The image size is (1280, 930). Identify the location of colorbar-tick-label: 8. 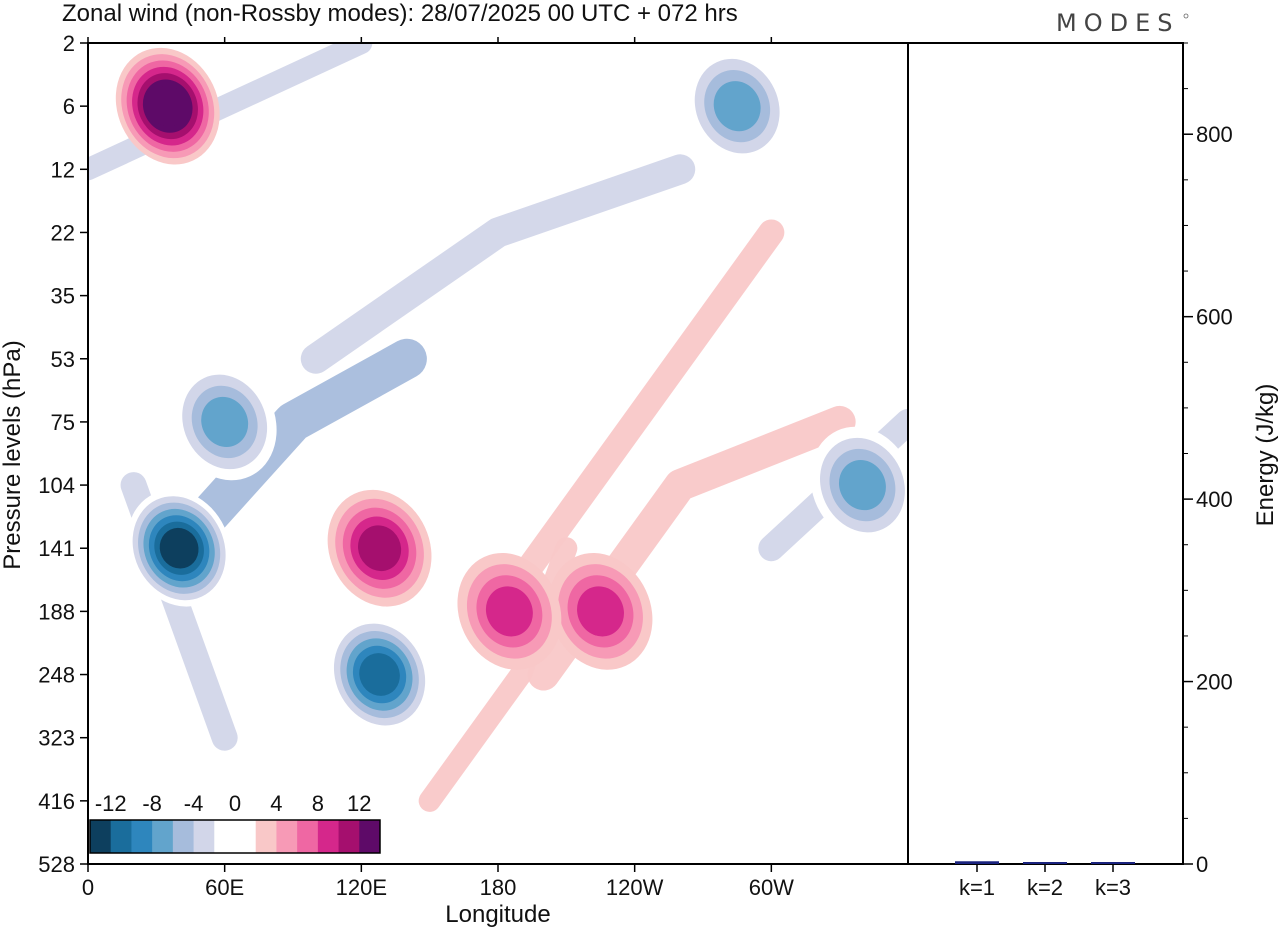
(318, 803).